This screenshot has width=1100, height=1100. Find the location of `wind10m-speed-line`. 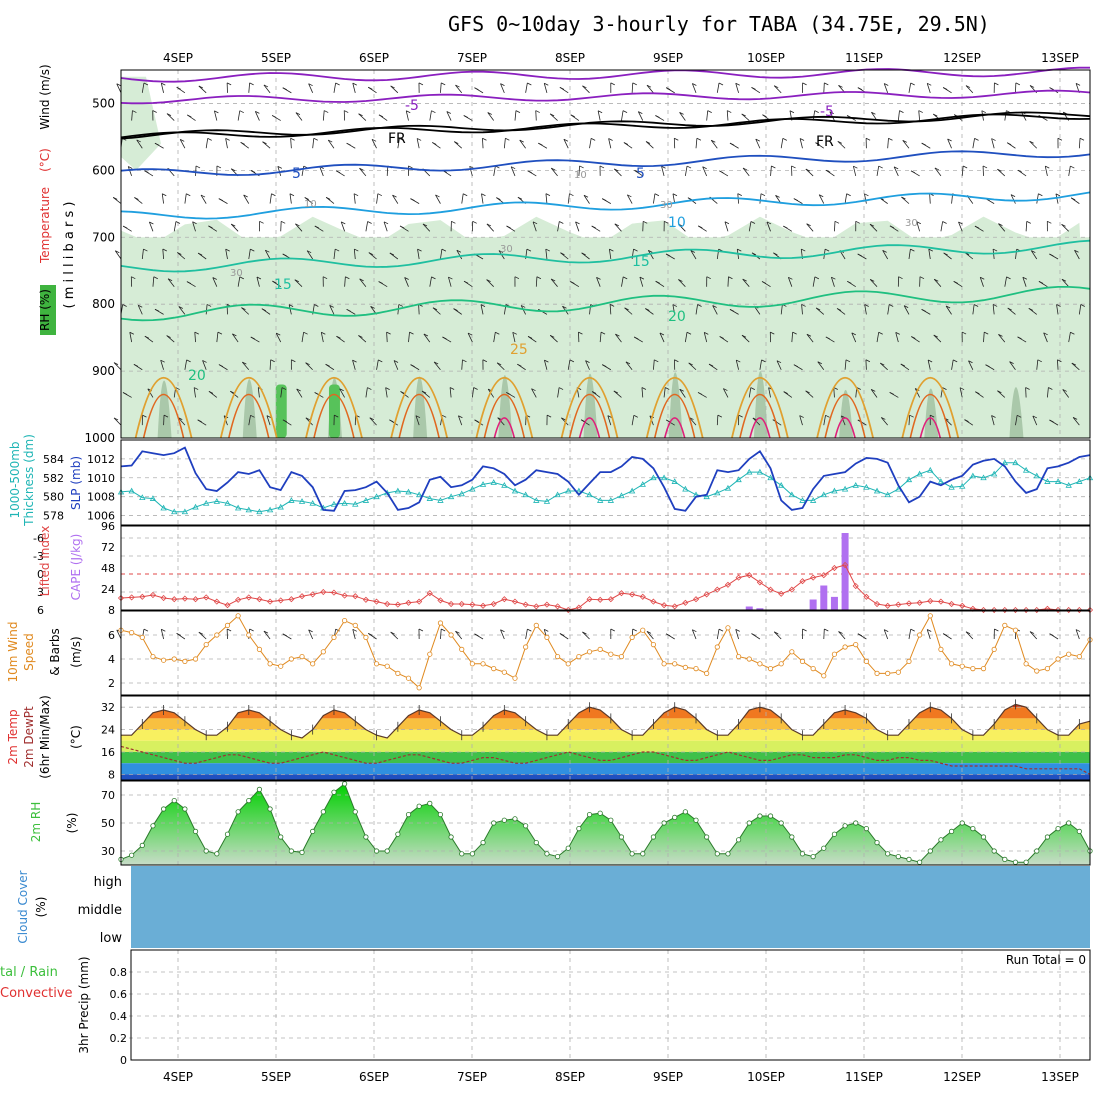

wind10m-speed-line is located at coordinates (605, 651).